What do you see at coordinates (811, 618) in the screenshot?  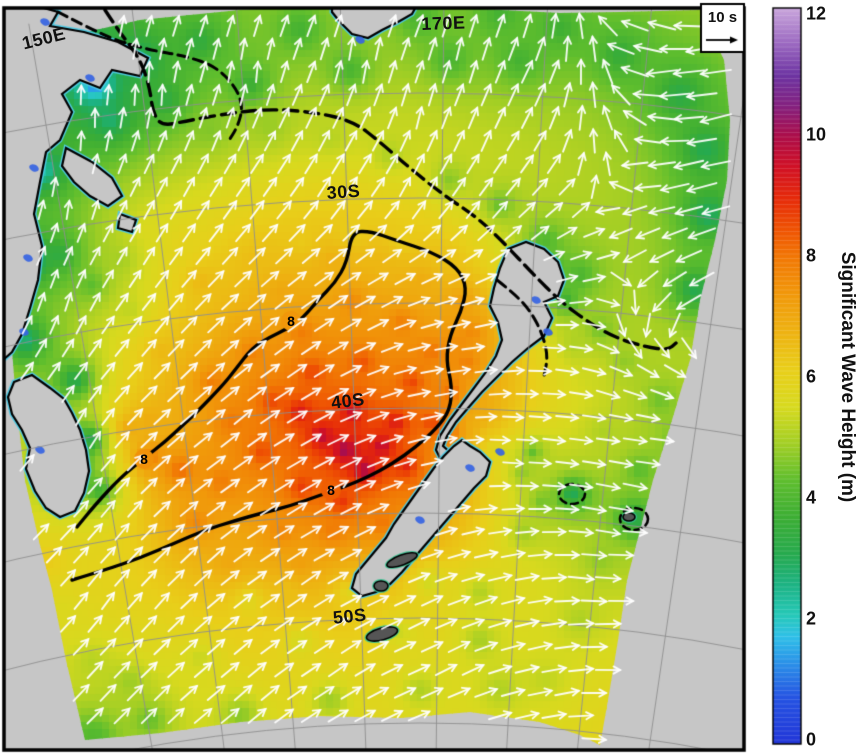 I see `colorbar-tick-2: 2` at bounding box center [811, 618].